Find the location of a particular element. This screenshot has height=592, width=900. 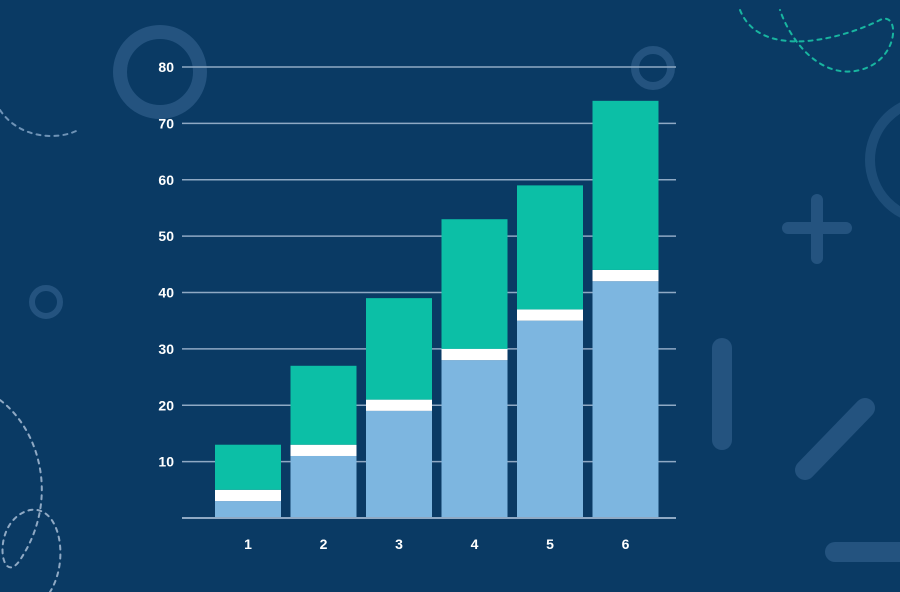

y-tick-label: 50 is located at coordinates (166, 236).